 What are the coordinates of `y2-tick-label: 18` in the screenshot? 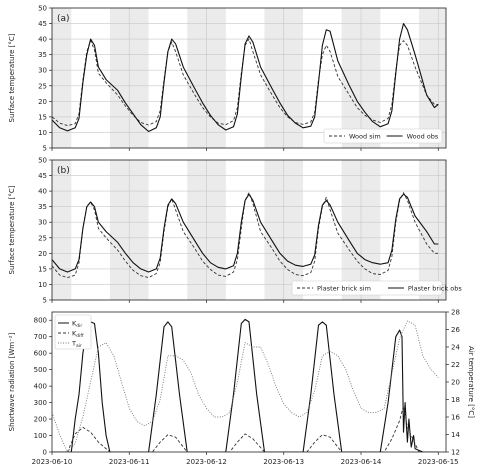 It's located at (455, 400).